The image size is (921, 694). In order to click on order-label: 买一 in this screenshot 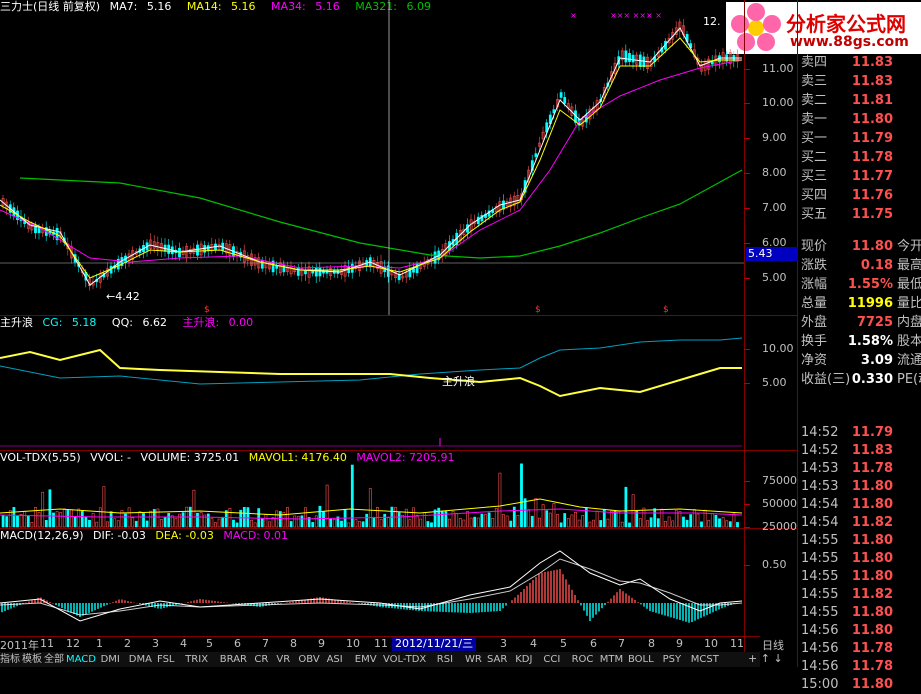, I will do `click(814, 138)`.